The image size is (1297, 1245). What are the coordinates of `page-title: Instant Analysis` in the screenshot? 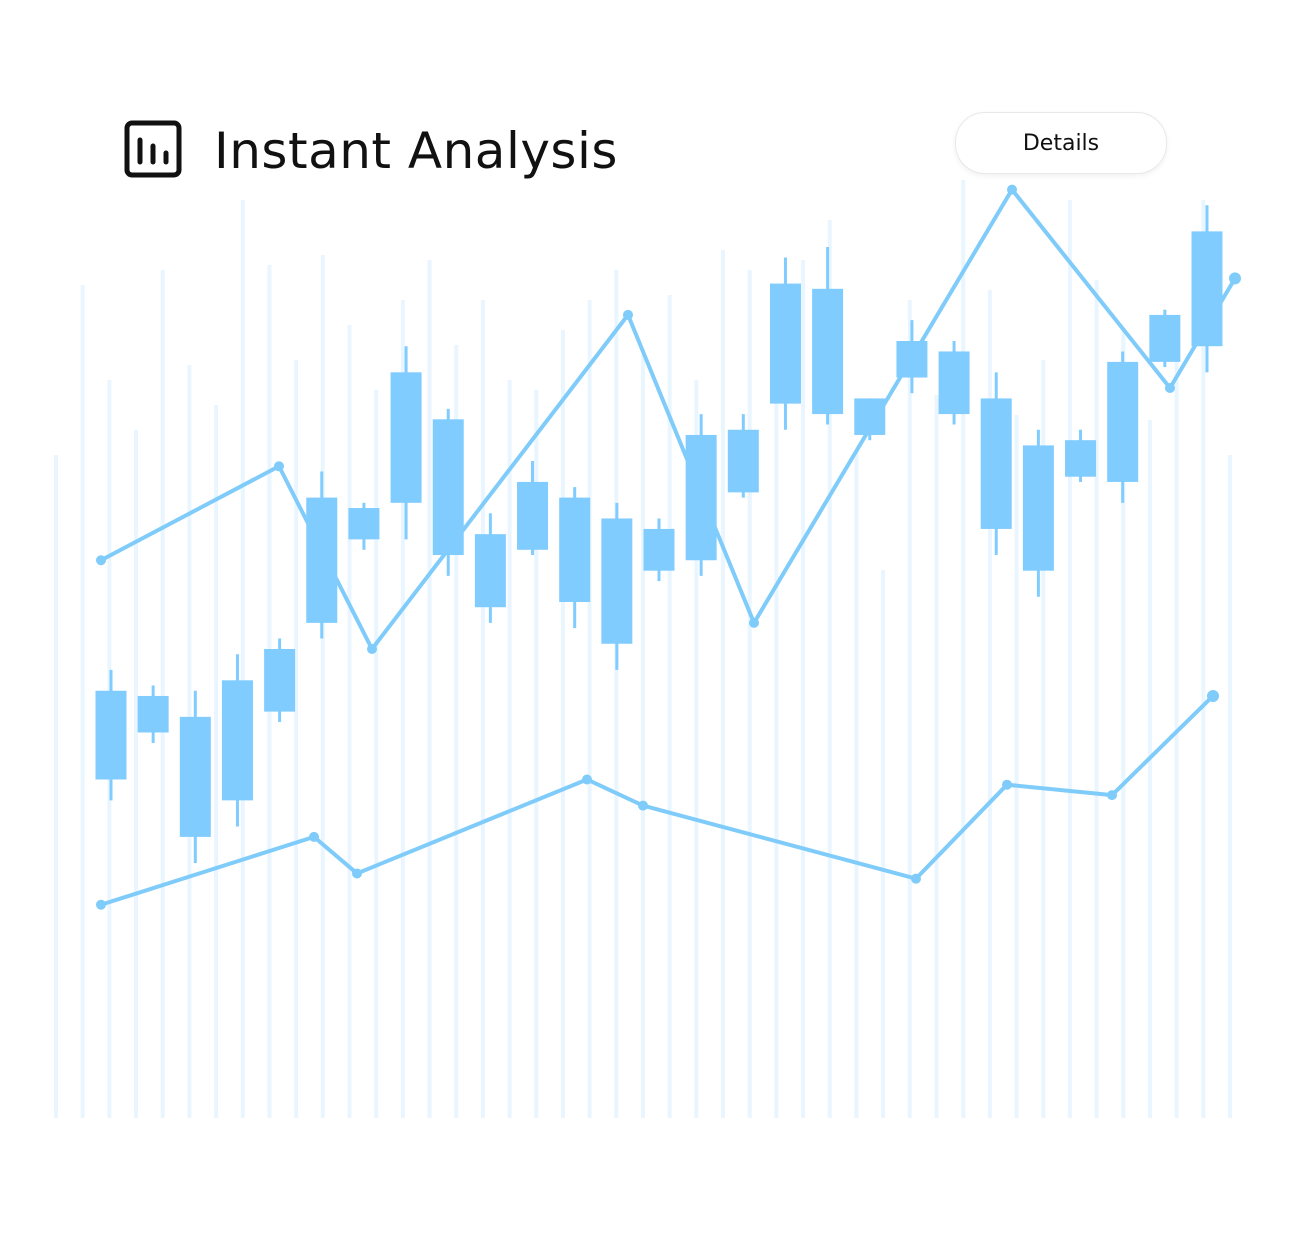 It's located at (416, 151).